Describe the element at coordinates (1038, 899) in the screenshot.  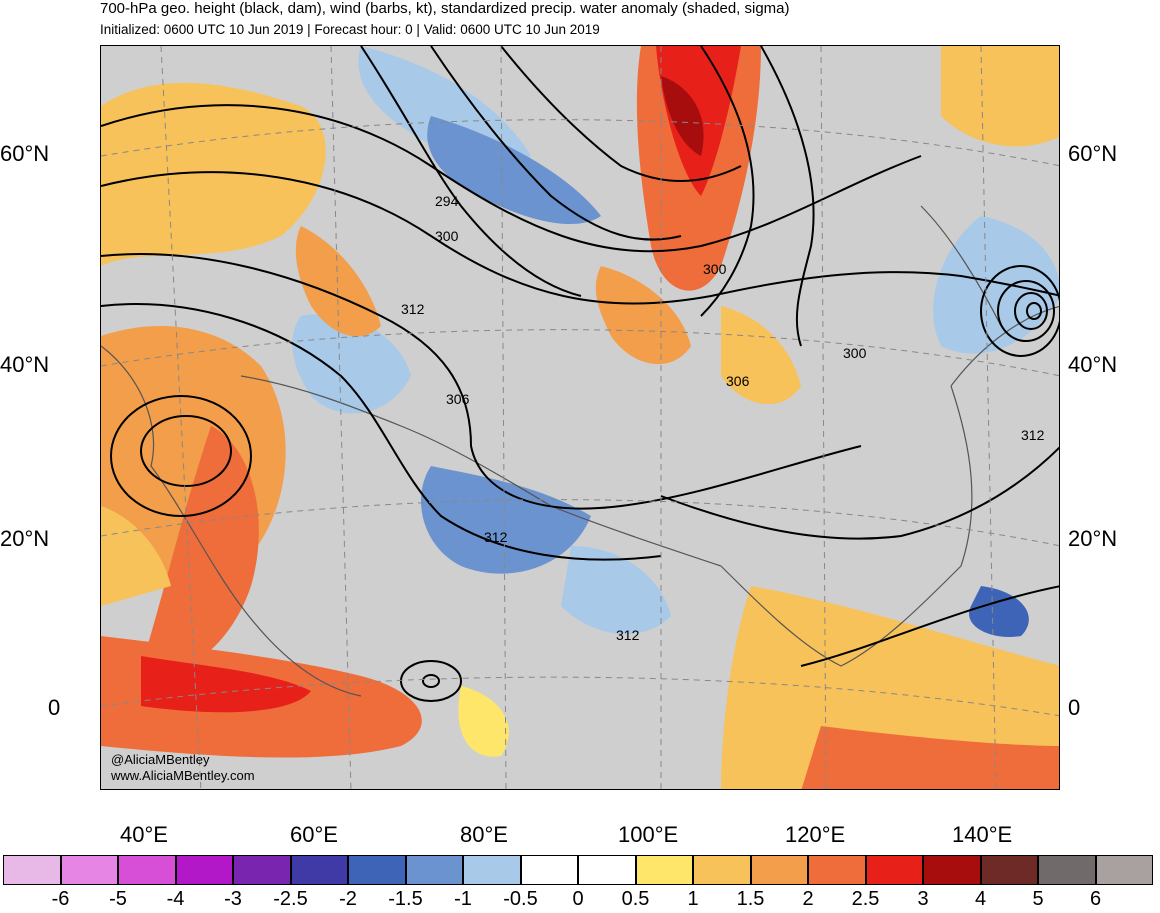
I see `colorbar-label: 5` at that location.